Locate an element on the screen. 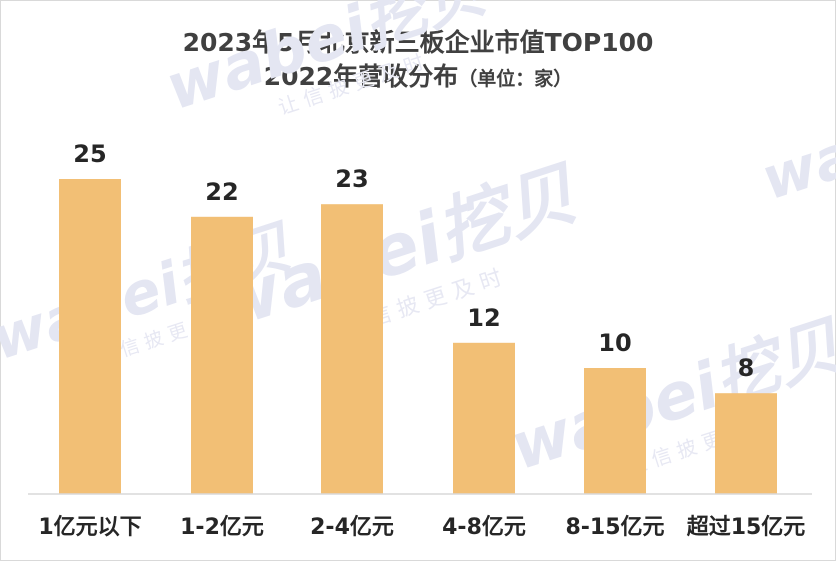 The height and width of the screenshot is (561, 836). data-label: 25 is located at coordinates (89, 154).